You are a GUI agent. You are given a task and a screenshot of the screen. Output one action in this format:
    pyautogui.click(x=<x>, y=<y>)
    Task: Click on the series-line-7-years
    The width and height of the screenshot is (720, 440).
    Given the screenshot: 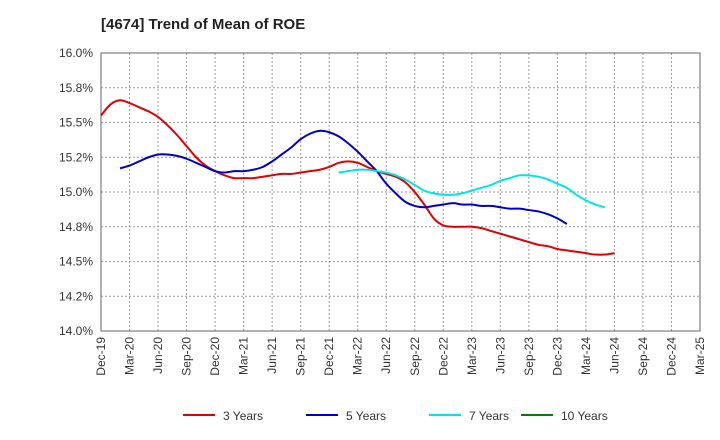 What is the action you would take?
    pyautogui.click(x=472, y=188)
    